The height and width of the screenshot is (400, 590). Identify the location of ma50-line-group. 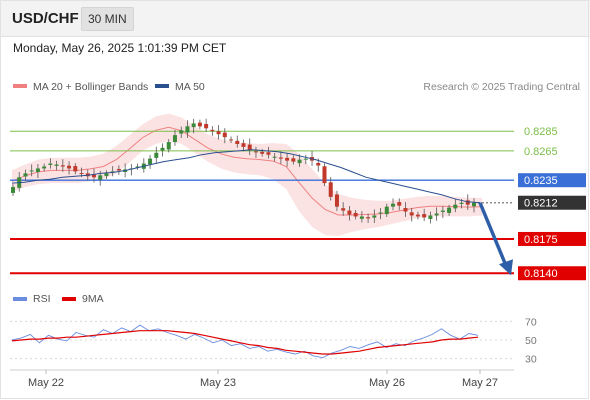
(246, 176).